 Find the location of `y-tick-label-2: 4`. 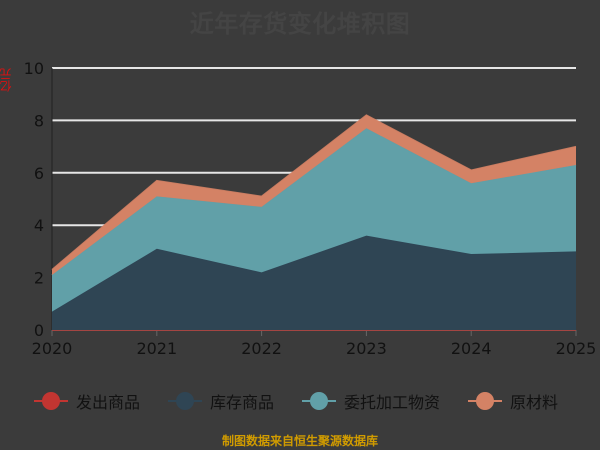

y-tick-label-2: 4 is located at coordinates (39, 225).